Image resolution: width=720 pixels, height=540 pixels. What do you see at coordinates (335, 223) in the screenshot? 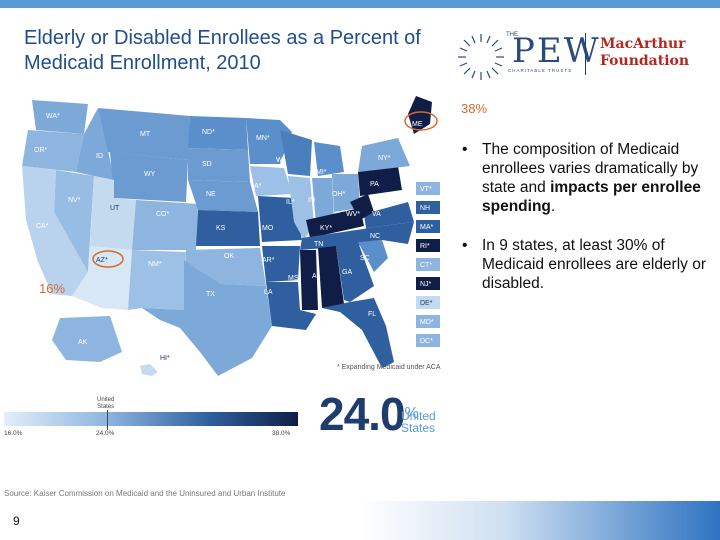
I see `state-ky` at bounding box center [335, 223].